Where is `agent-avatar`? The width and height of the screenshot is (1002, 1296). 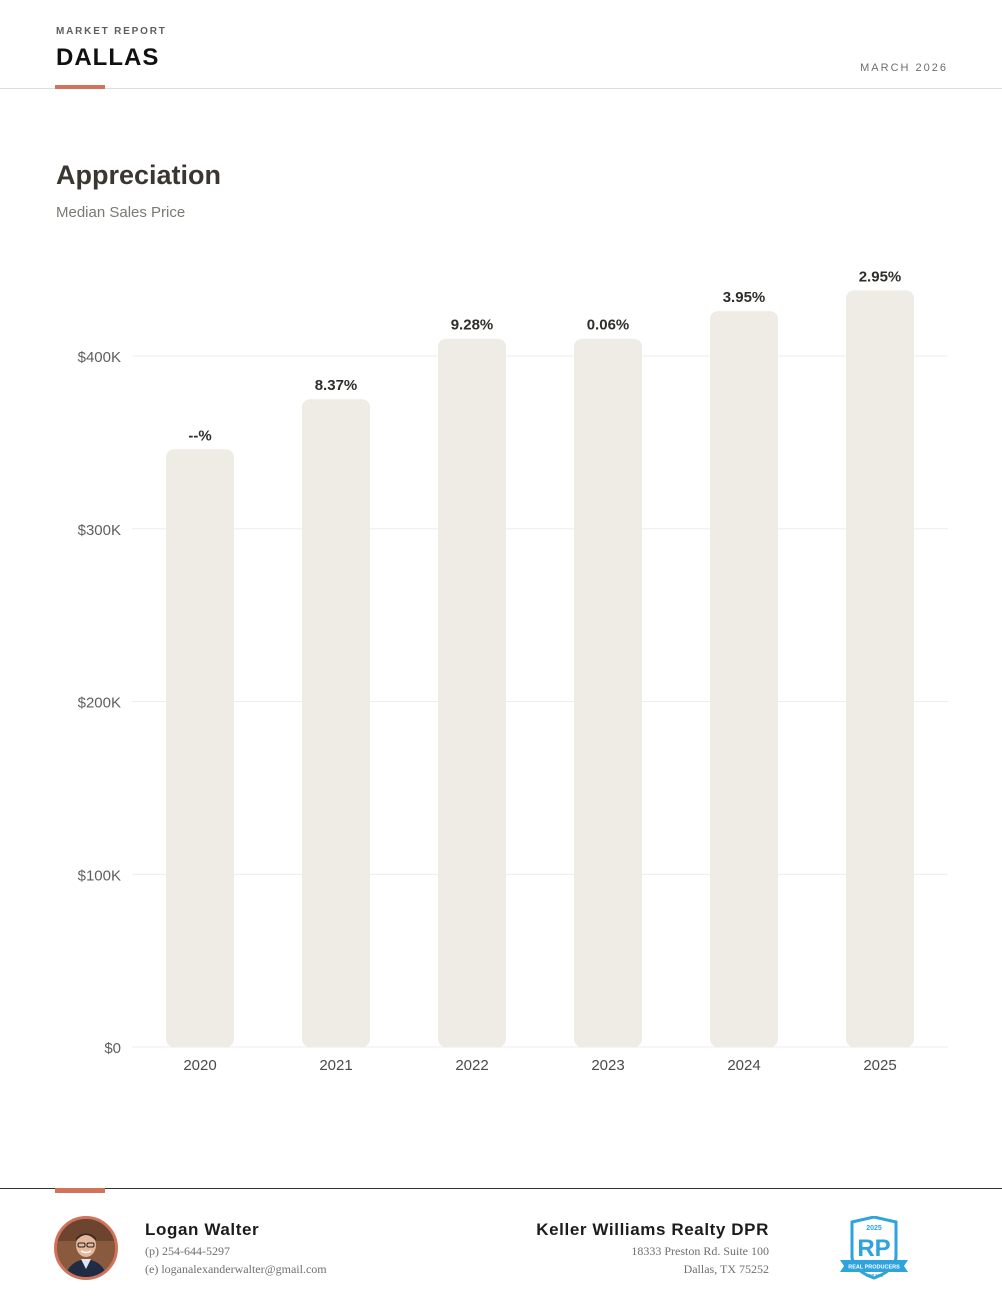 agent-avatar is located at coordinates (86, 1248).